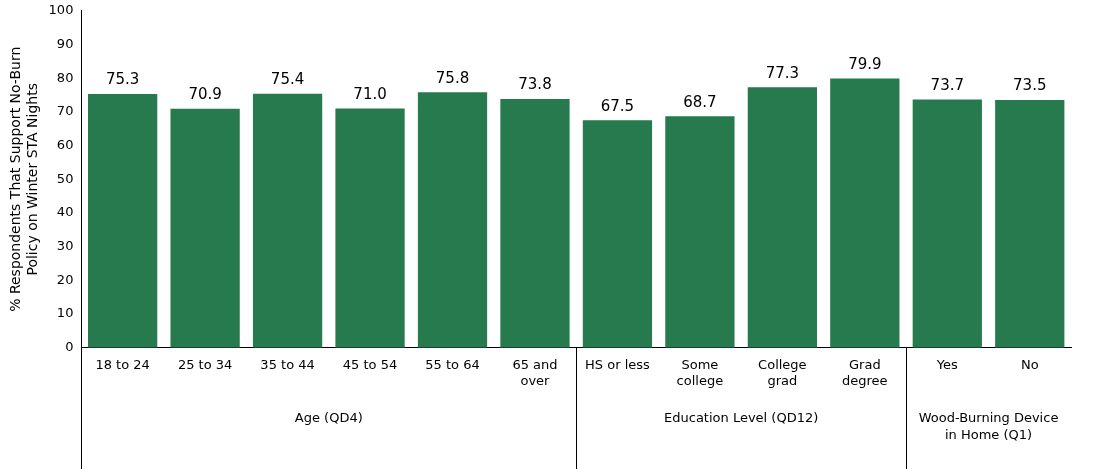 The width and height of the screenshot is (1111, 469). What do you see at coordinates (287, 79) in the screenshot?
I see `data-label: 75.4` at bounding box center [287, 79].